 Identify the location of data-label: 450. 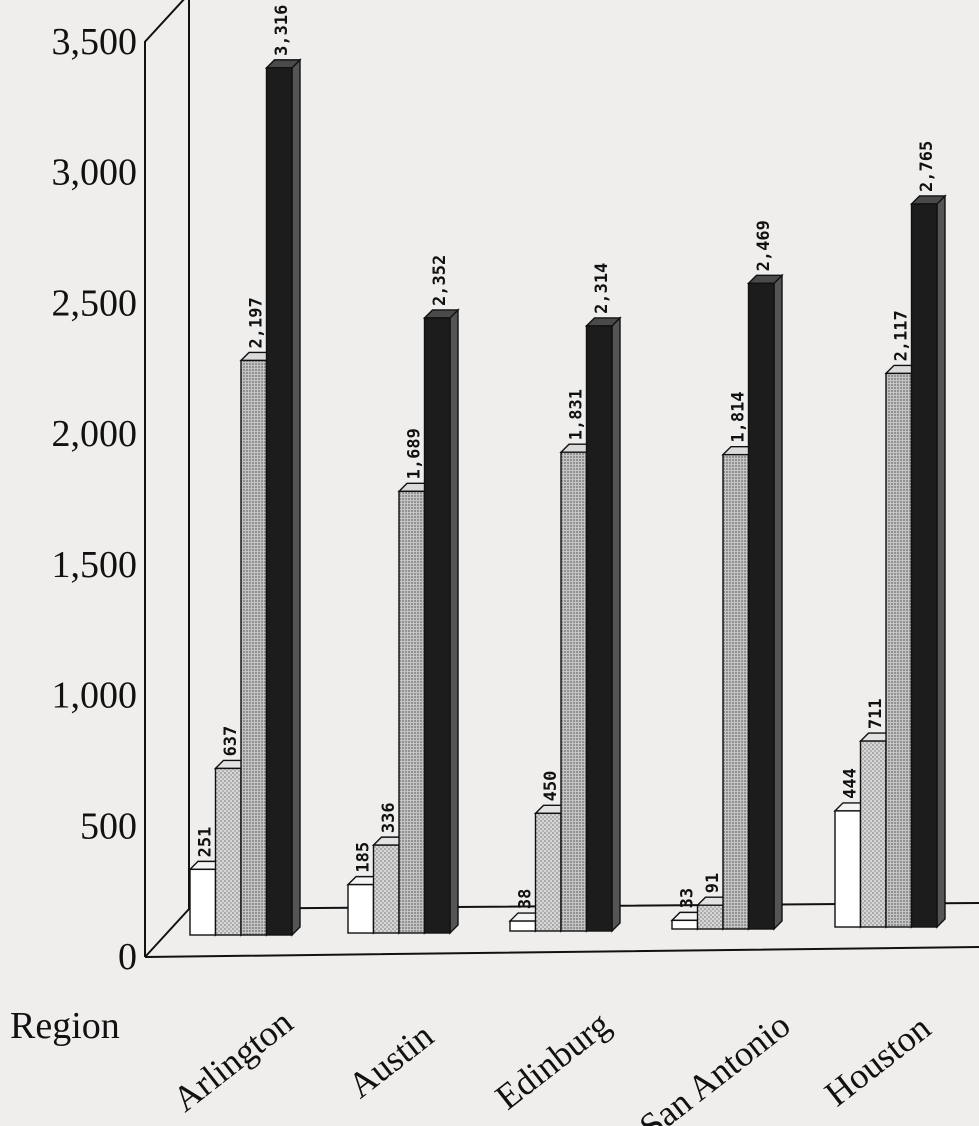
(551, 786).